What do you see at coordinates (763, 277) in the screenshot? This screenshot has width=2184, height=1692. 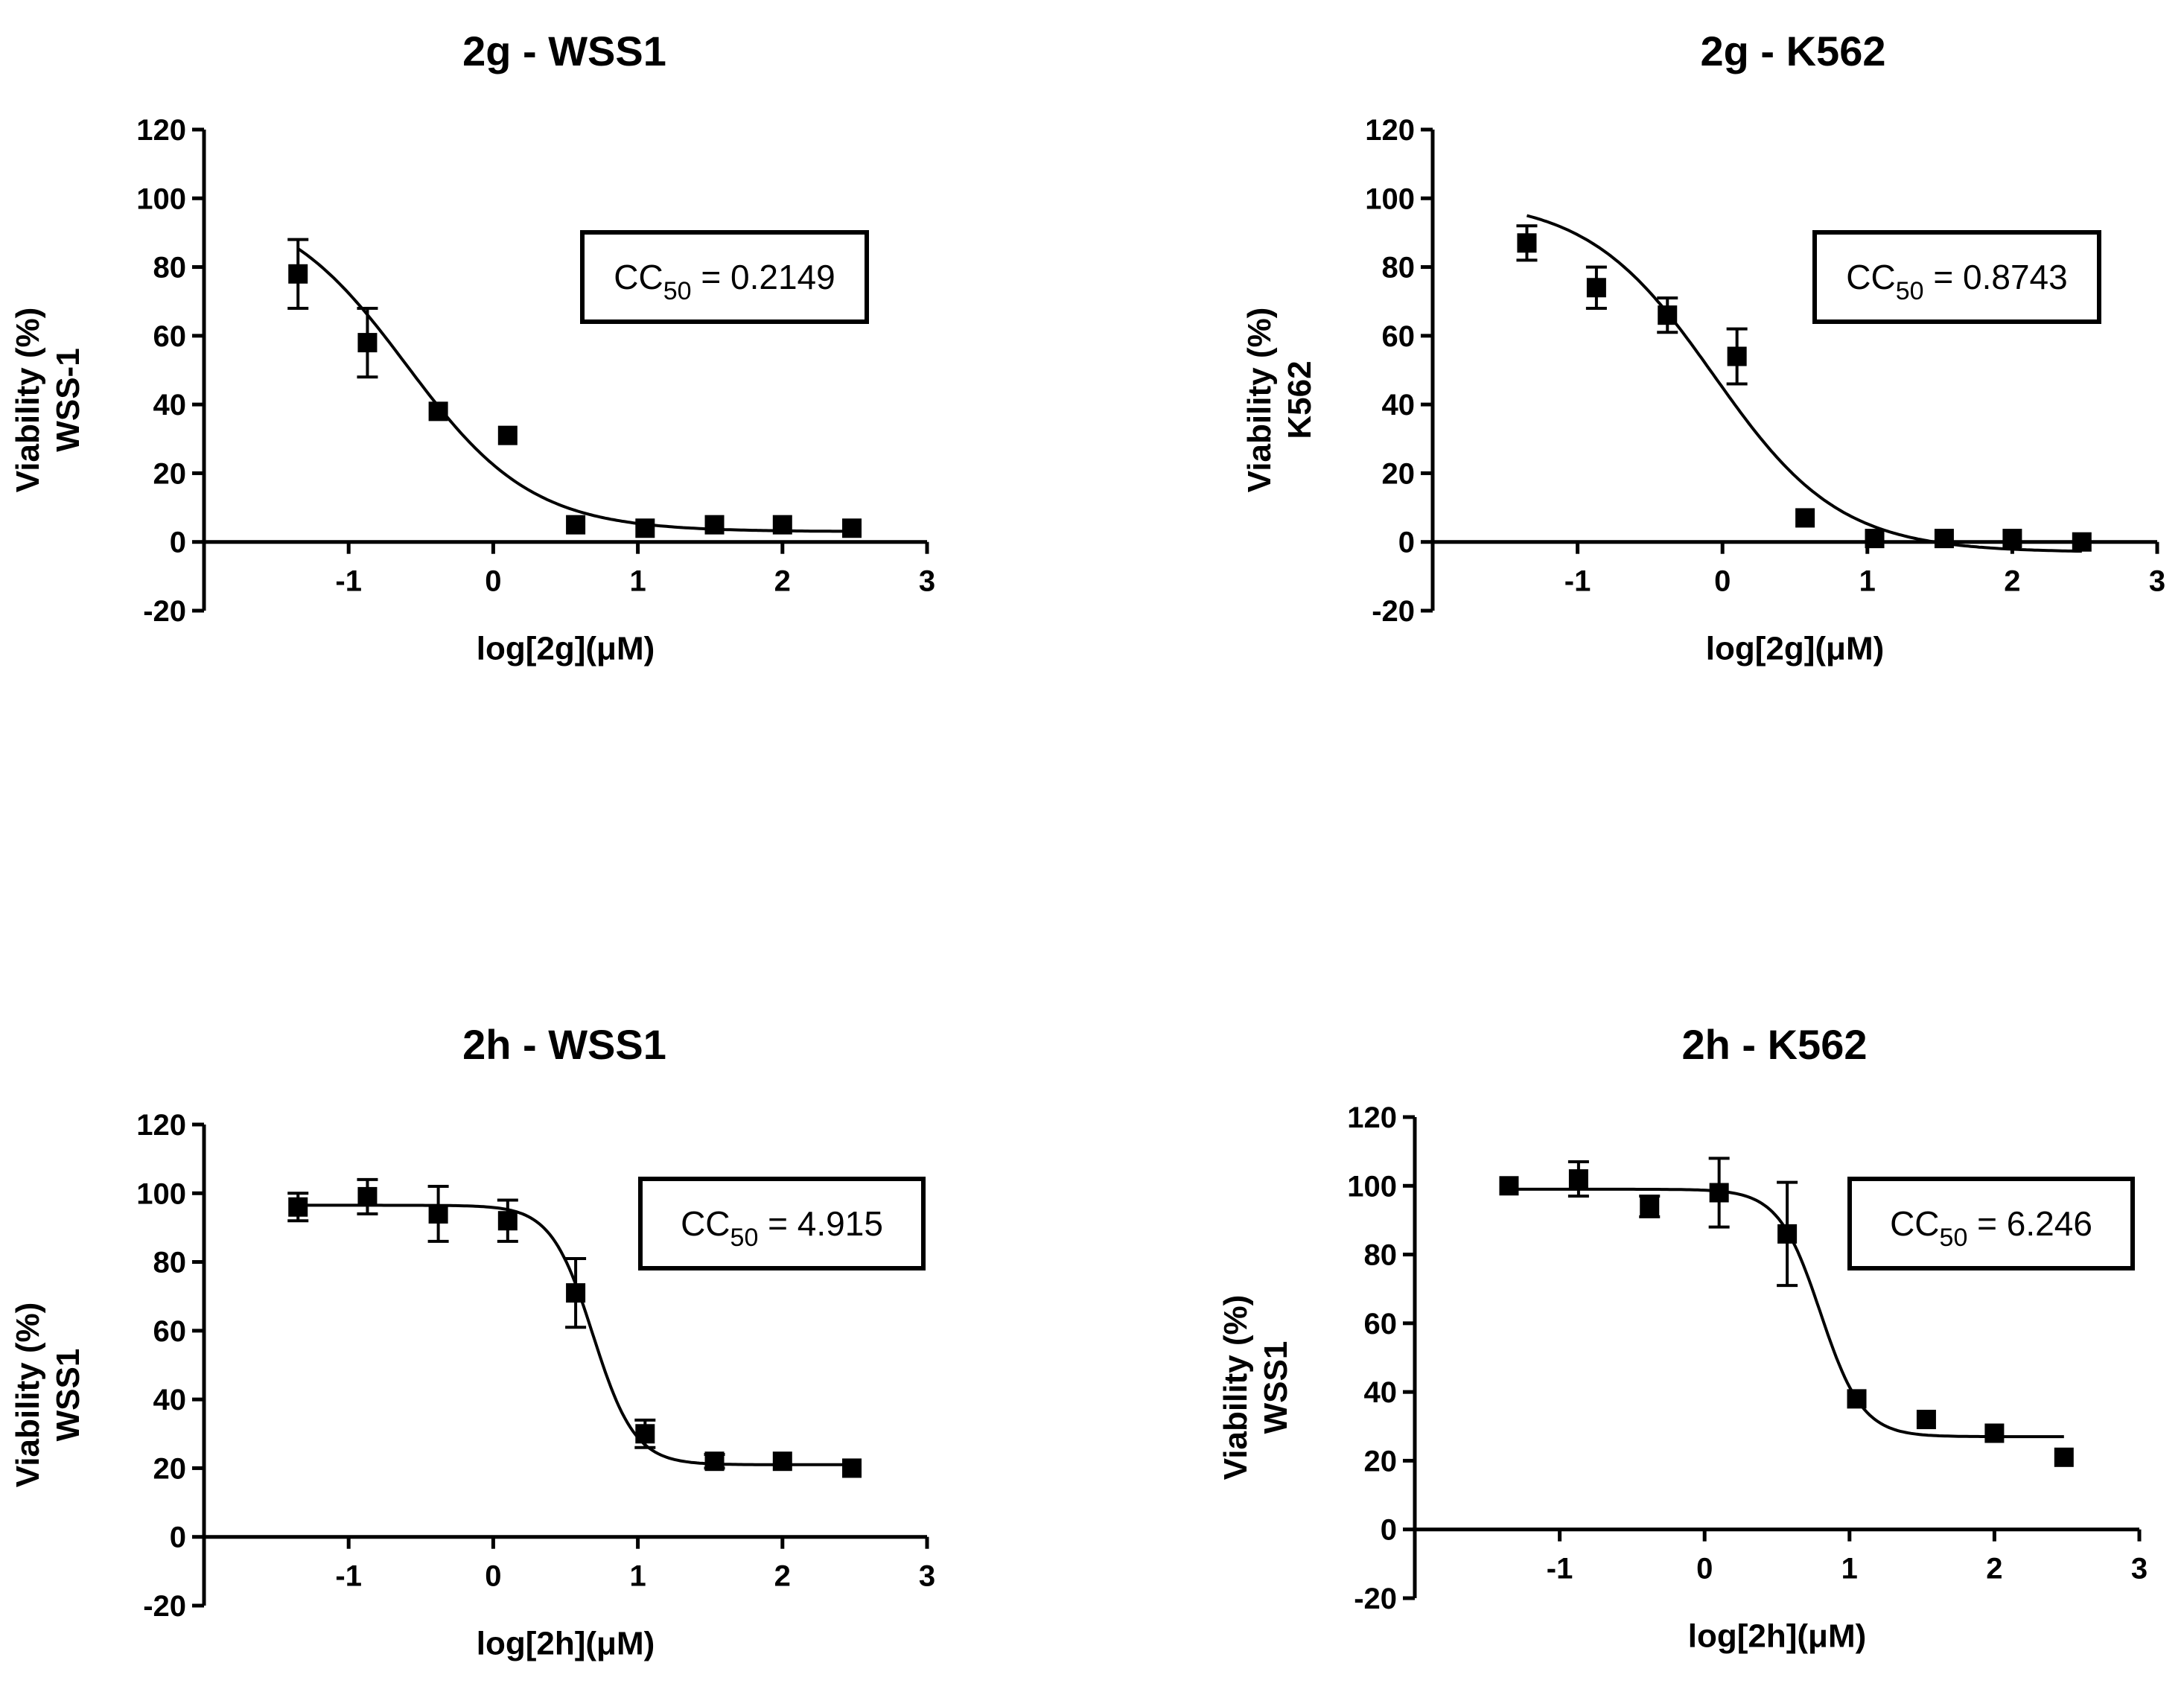 I see `cc50-value: = 0.2149` at bounding box center [763, 277].